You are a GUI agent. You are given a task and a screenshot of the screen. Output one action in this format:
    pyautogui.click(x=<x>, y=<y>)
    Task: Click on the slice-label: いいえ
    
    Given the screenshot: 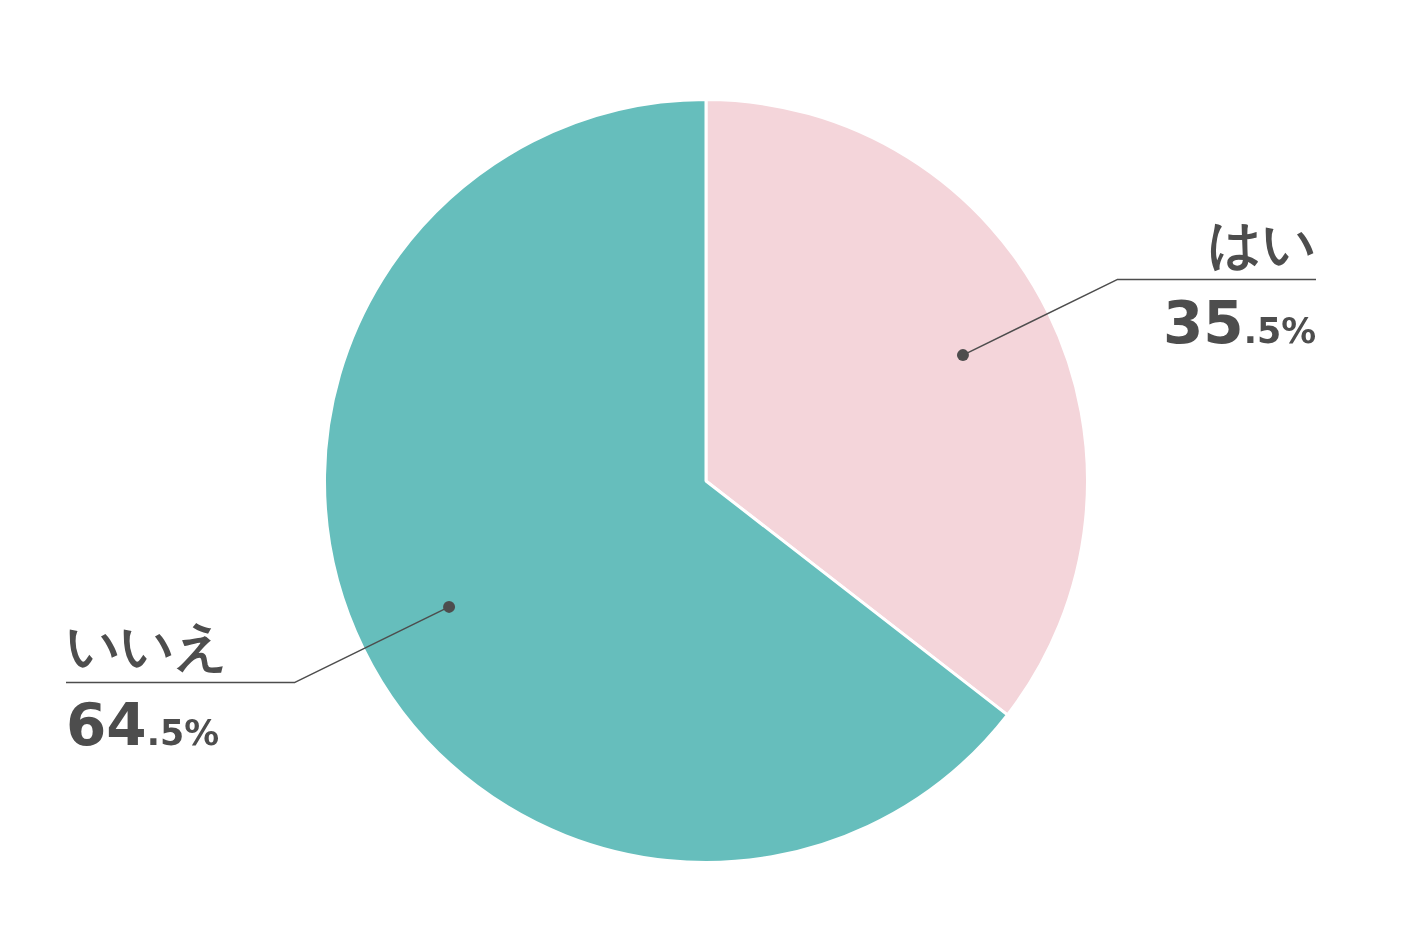 What is the action you would take?
    pyautogui.click(x=147, y=646)
    